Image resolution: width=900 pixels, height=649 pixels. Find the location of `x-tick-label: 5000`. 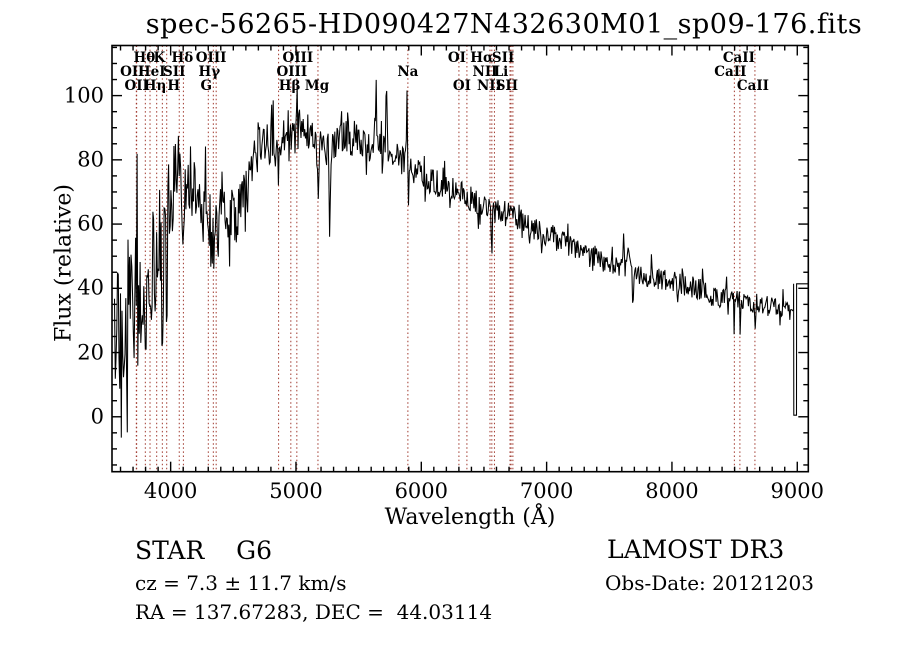

x-tick-label: 5000 is located at coordinates (296, 491).